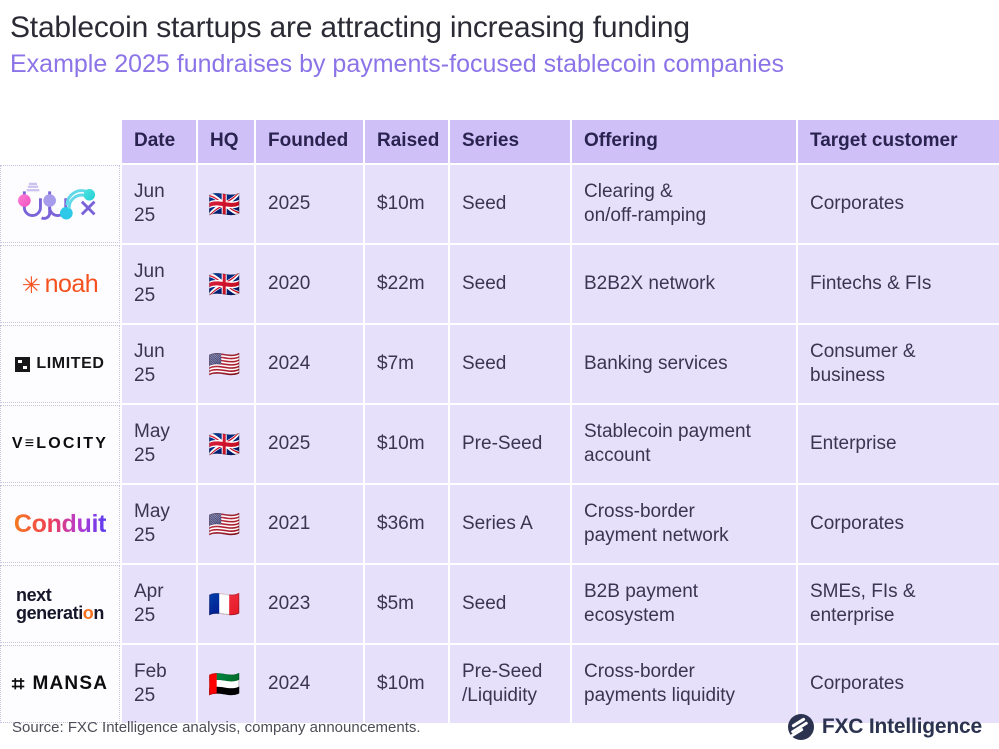 The width and height of the screenshot is (999, 749). I want to click on company-logo-cell: Conduit, so click(60, 524).